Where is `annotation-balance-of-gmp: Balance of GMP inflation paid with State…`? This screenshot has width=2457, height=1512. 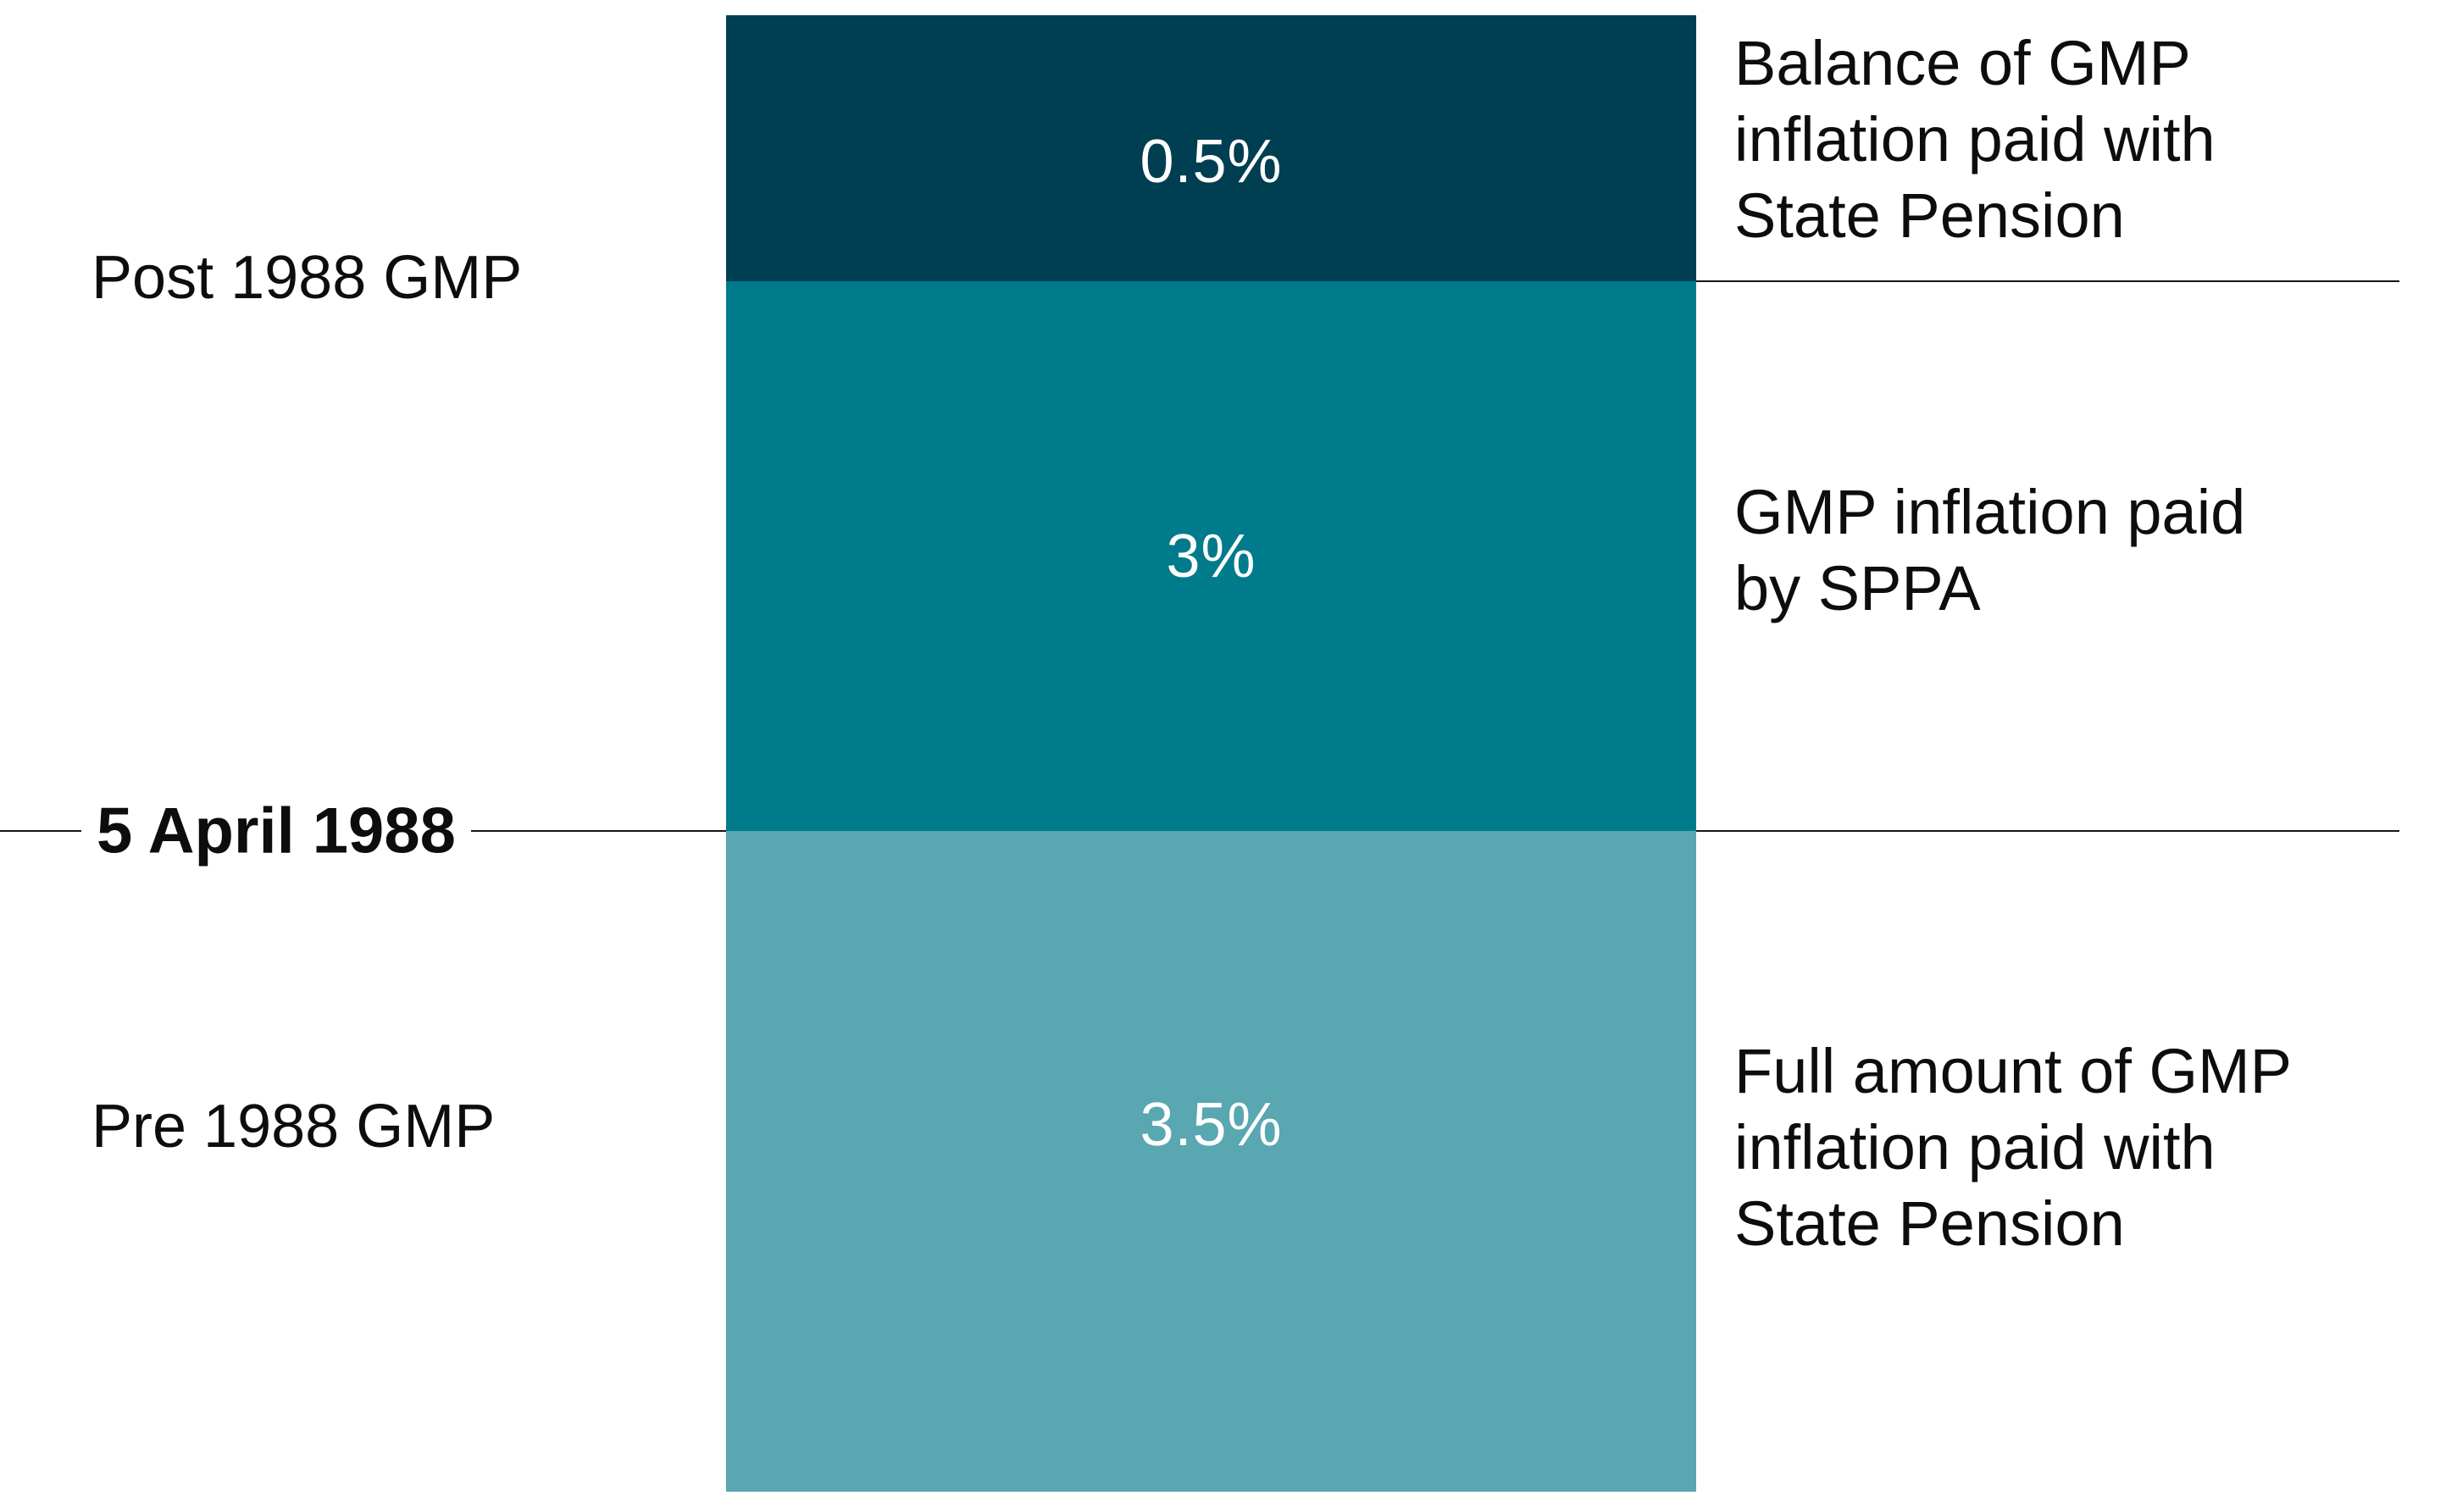
annotation-balance-of-gmp: Balance of GMP inflation paid with State… is located at coordinates (2073, 139).